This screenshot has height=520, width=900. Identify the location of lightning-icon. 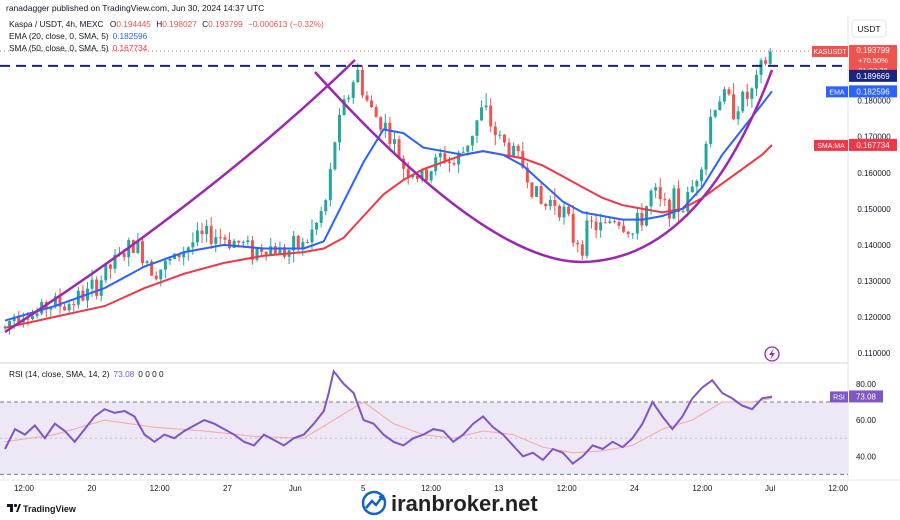
(772, 354).